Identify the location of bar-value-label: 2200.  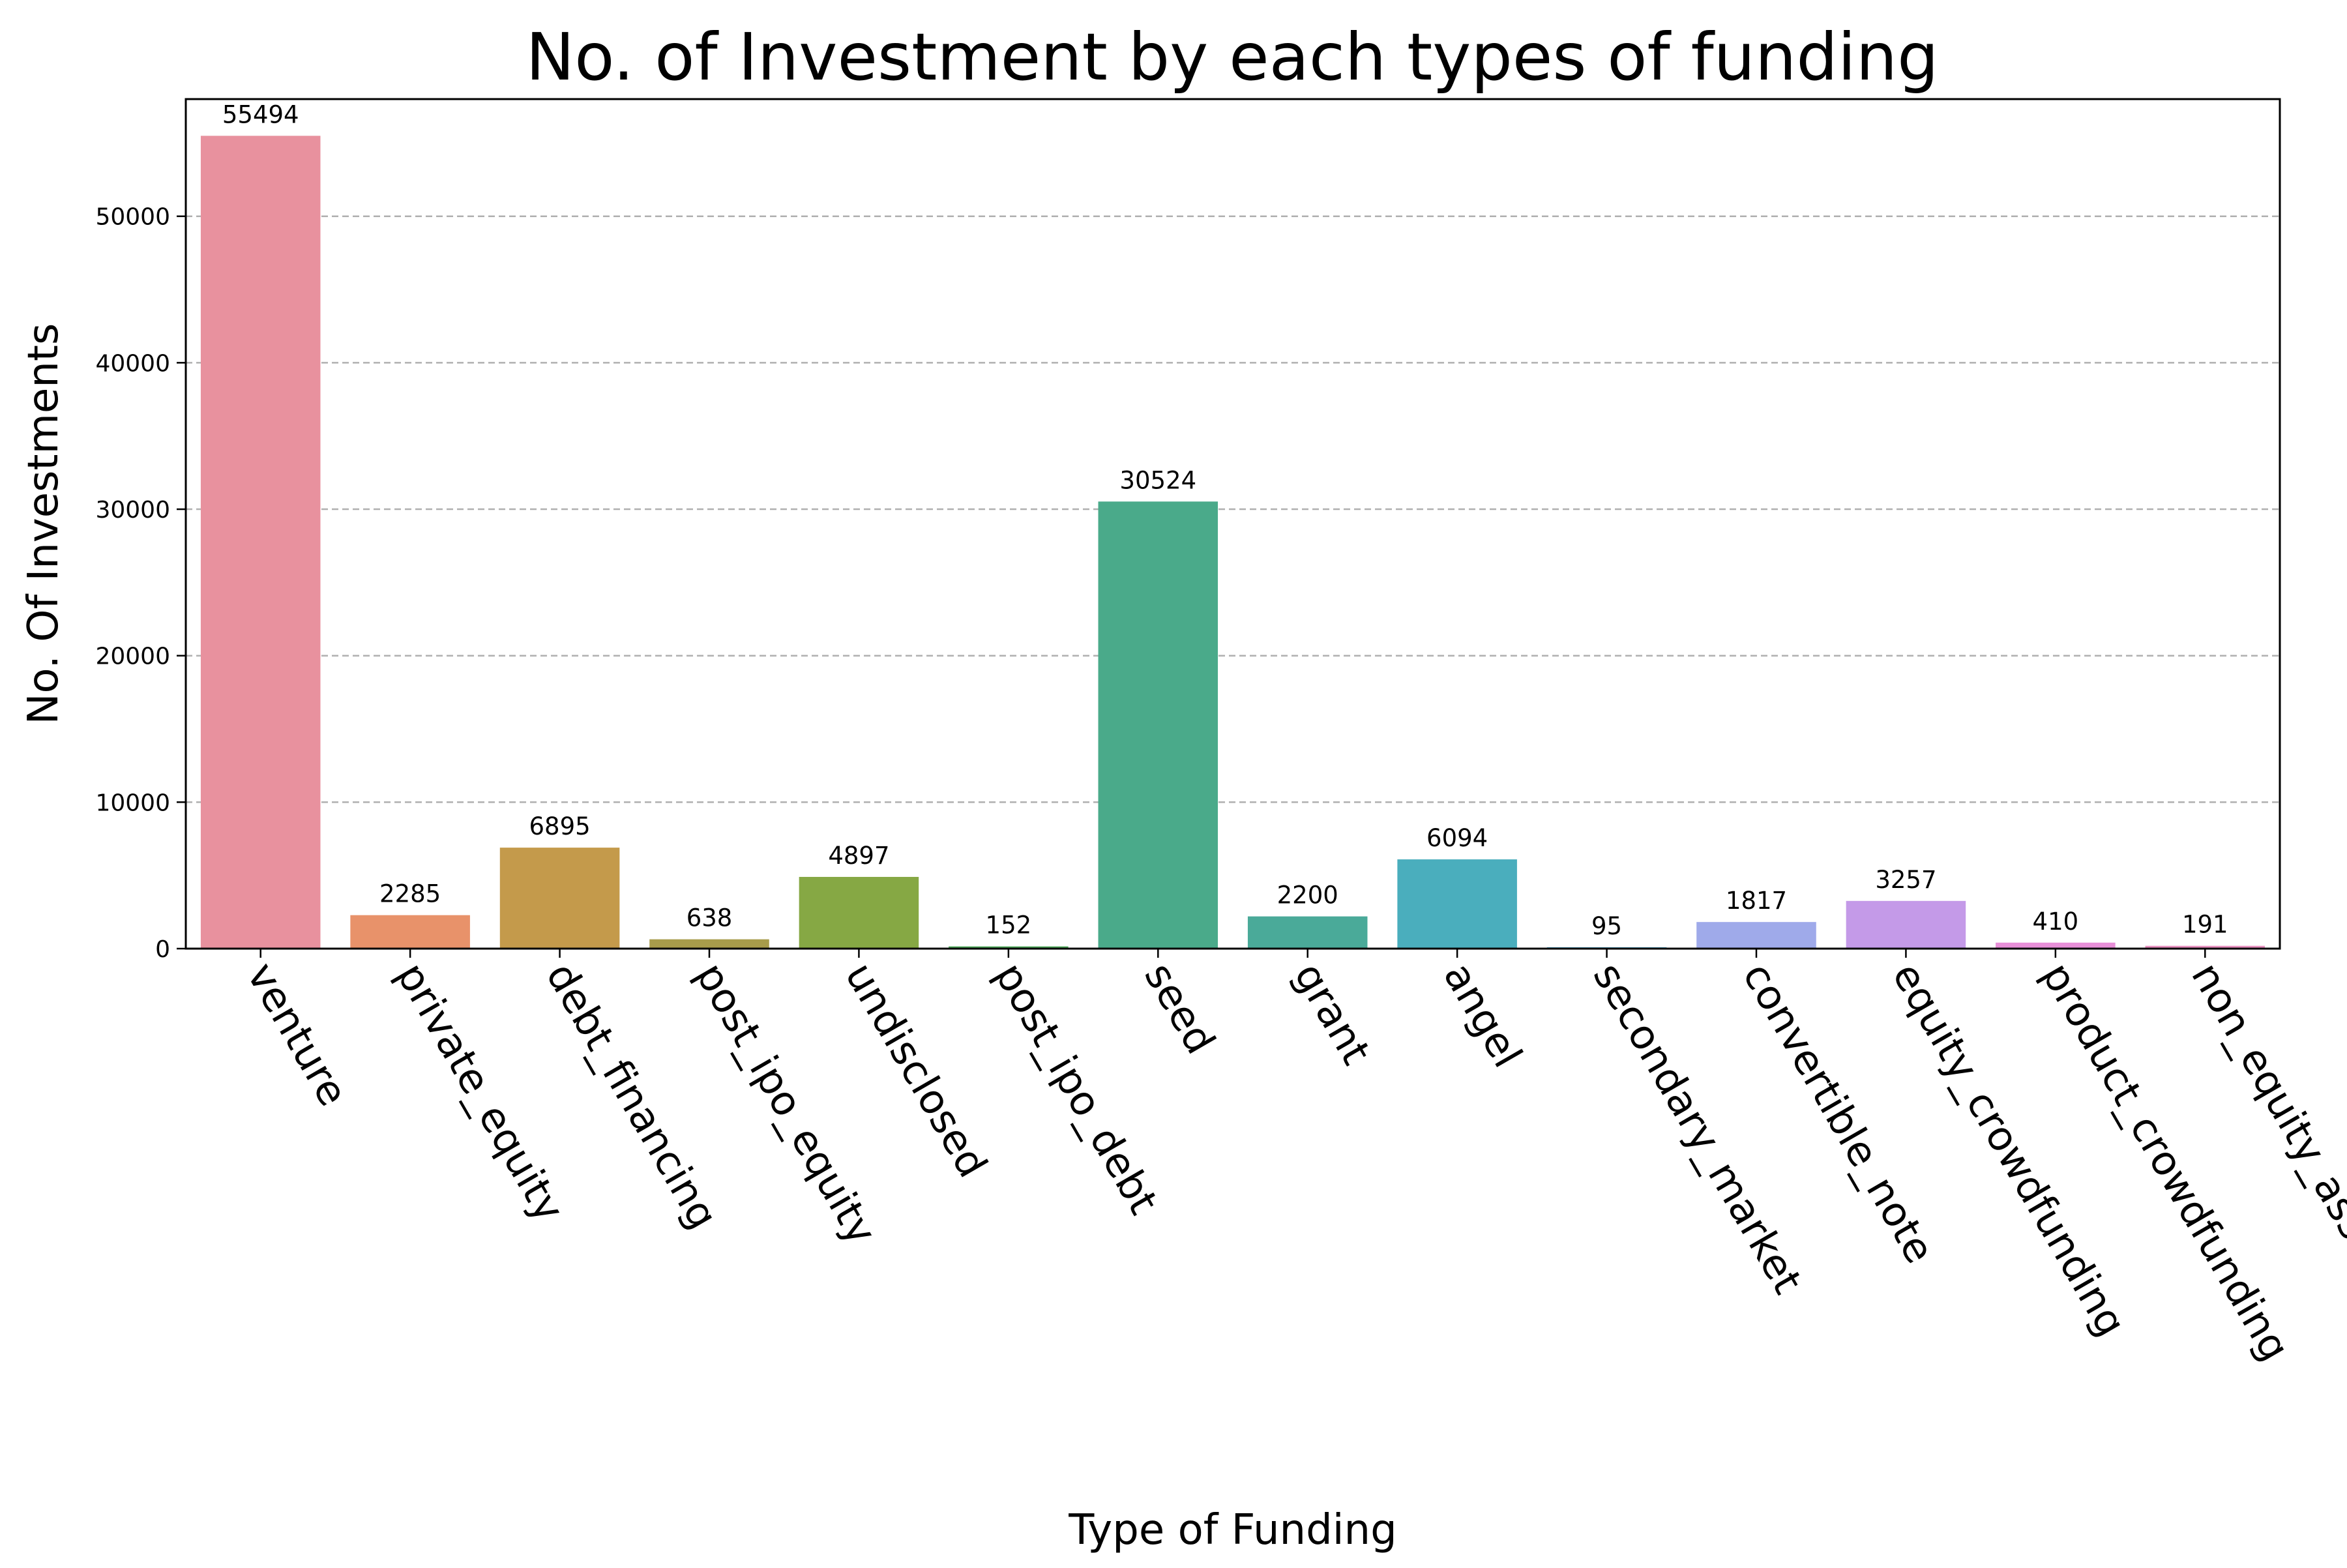
(1307, 896).